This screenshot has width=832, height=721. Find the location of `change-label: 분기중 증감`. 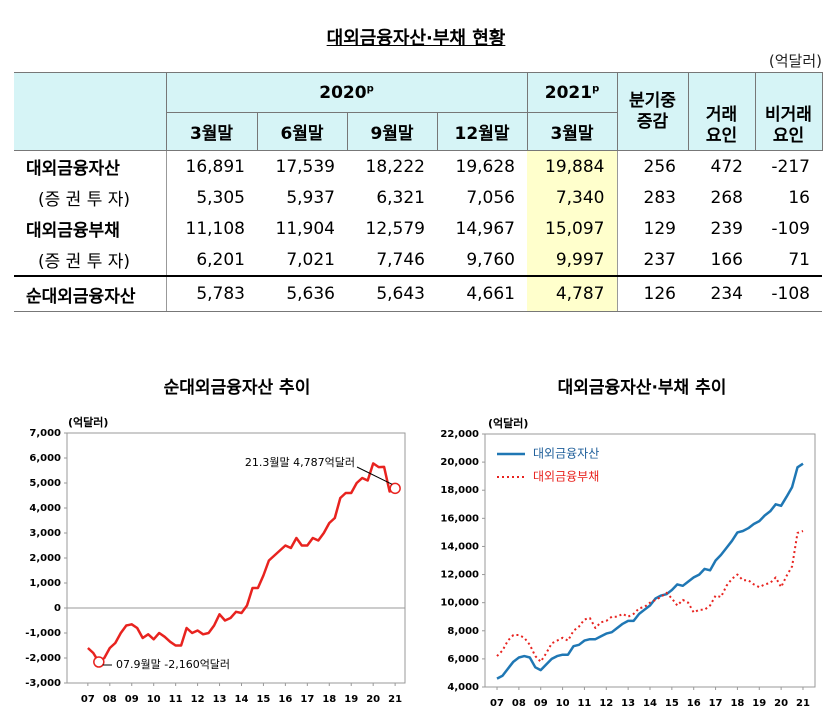

change-label: 분기중 증감 is located at coordinates (652, 111).